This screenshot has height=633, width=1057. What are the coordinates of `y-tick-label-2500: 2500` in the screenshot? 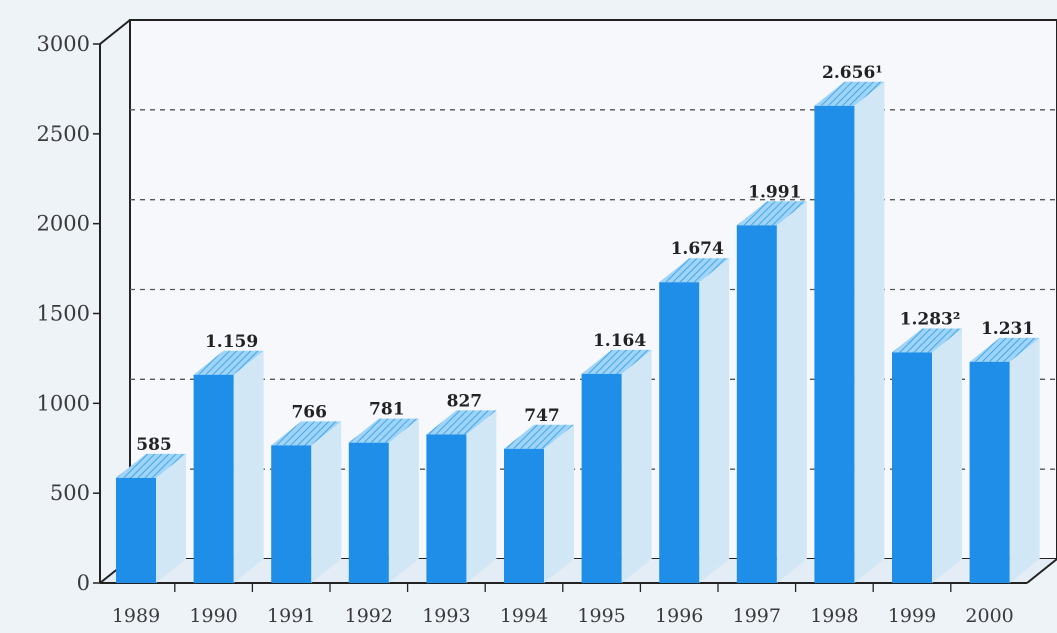 It's located at (63, 134).